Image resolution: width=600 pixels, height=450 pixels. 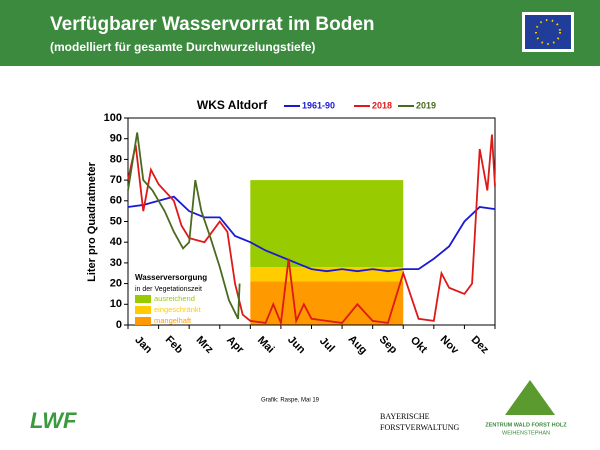 I want to click on logo-lwf: LWF, so click(x=53, y=420).